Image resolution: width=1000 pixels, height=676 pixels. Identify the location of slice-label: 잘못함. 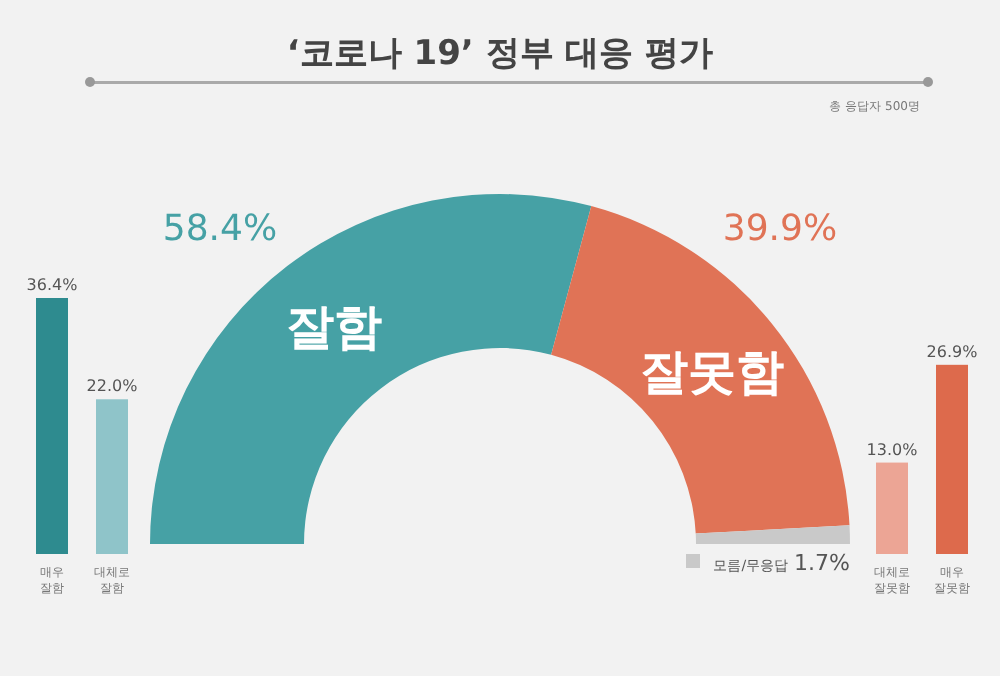
(712, 372).